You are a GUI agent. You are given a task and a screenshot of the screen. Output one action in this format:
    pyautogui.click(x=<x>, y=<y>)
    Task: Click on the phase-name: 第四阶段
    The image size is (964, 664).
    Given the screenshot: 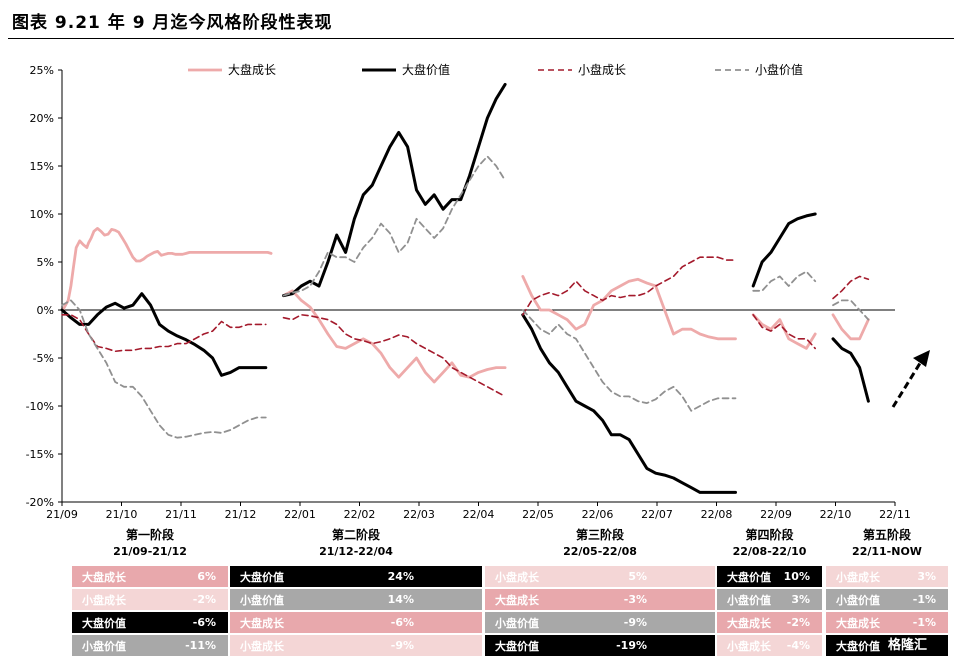 What is the action you would take?
    pyautogui.click(x=769, y=535)
    